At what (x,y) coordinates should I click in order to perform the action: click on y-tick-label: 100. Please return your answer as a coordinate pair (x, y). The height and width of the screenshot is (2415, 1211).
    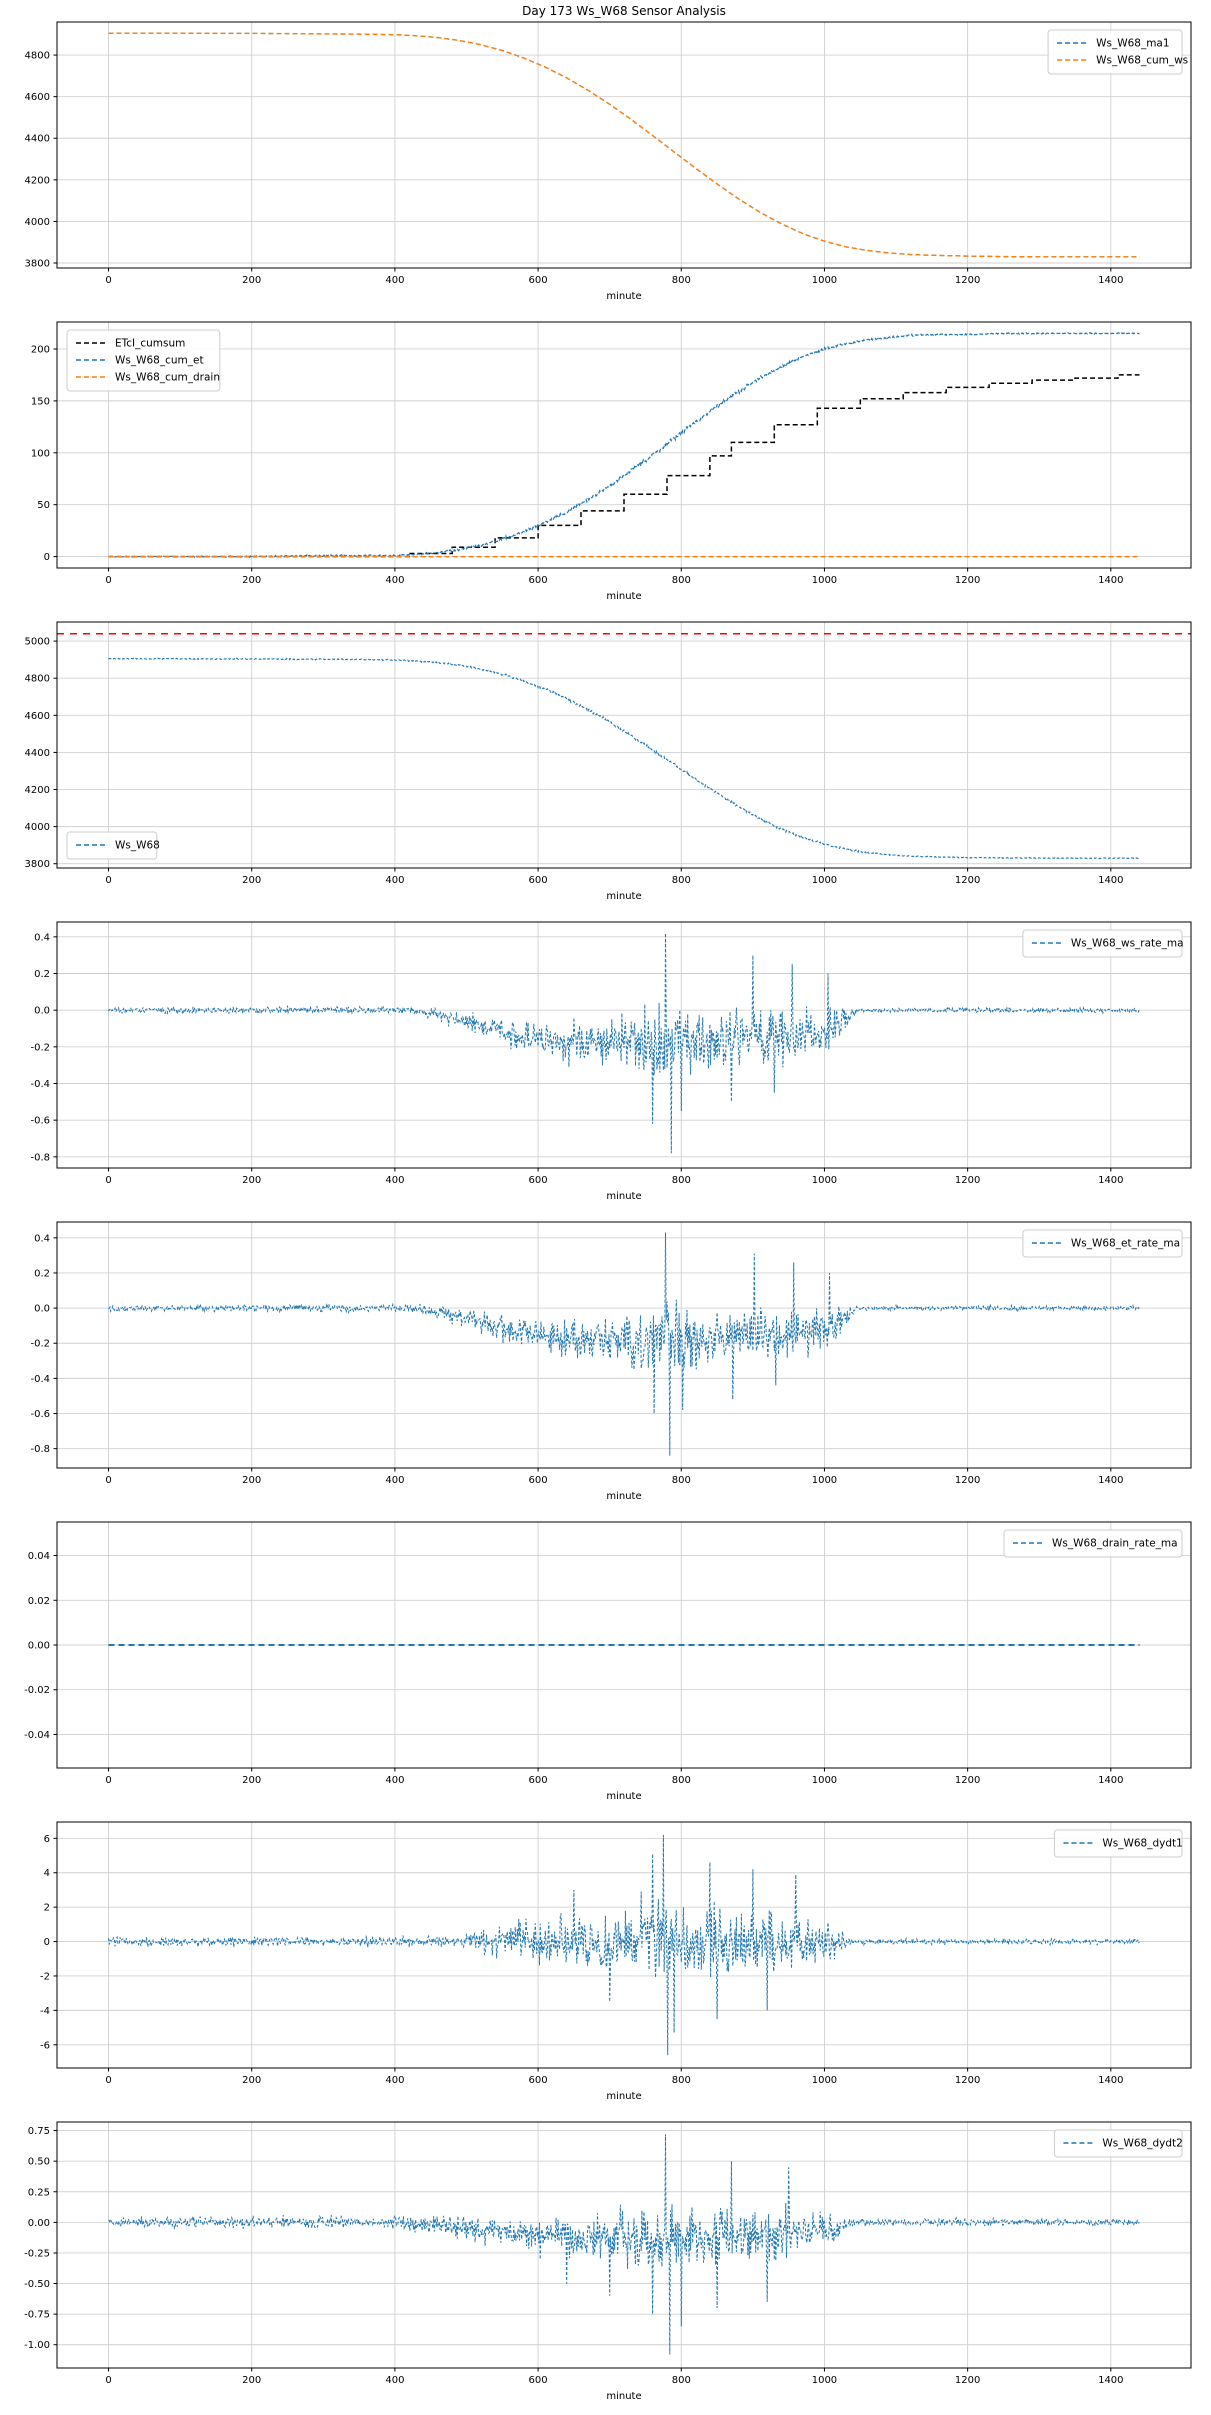
    Looking at the image, I should click on (40, 453).